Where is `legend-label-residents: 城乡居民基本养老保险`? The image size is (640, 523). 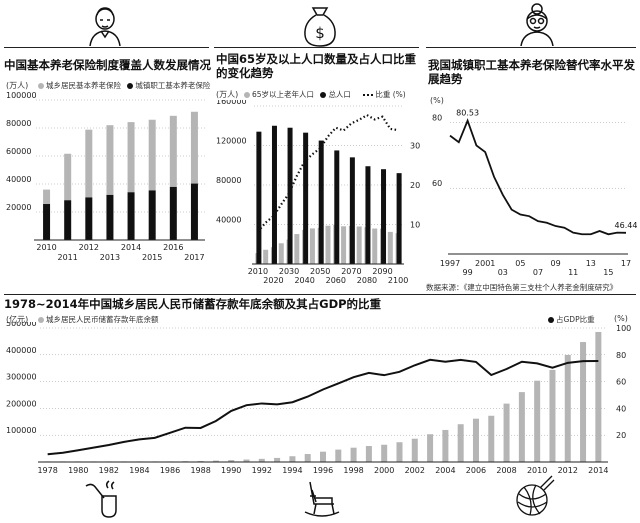 legend-label-residents: 城乡居民基本养老保险 is located at coordinates (83, 85).